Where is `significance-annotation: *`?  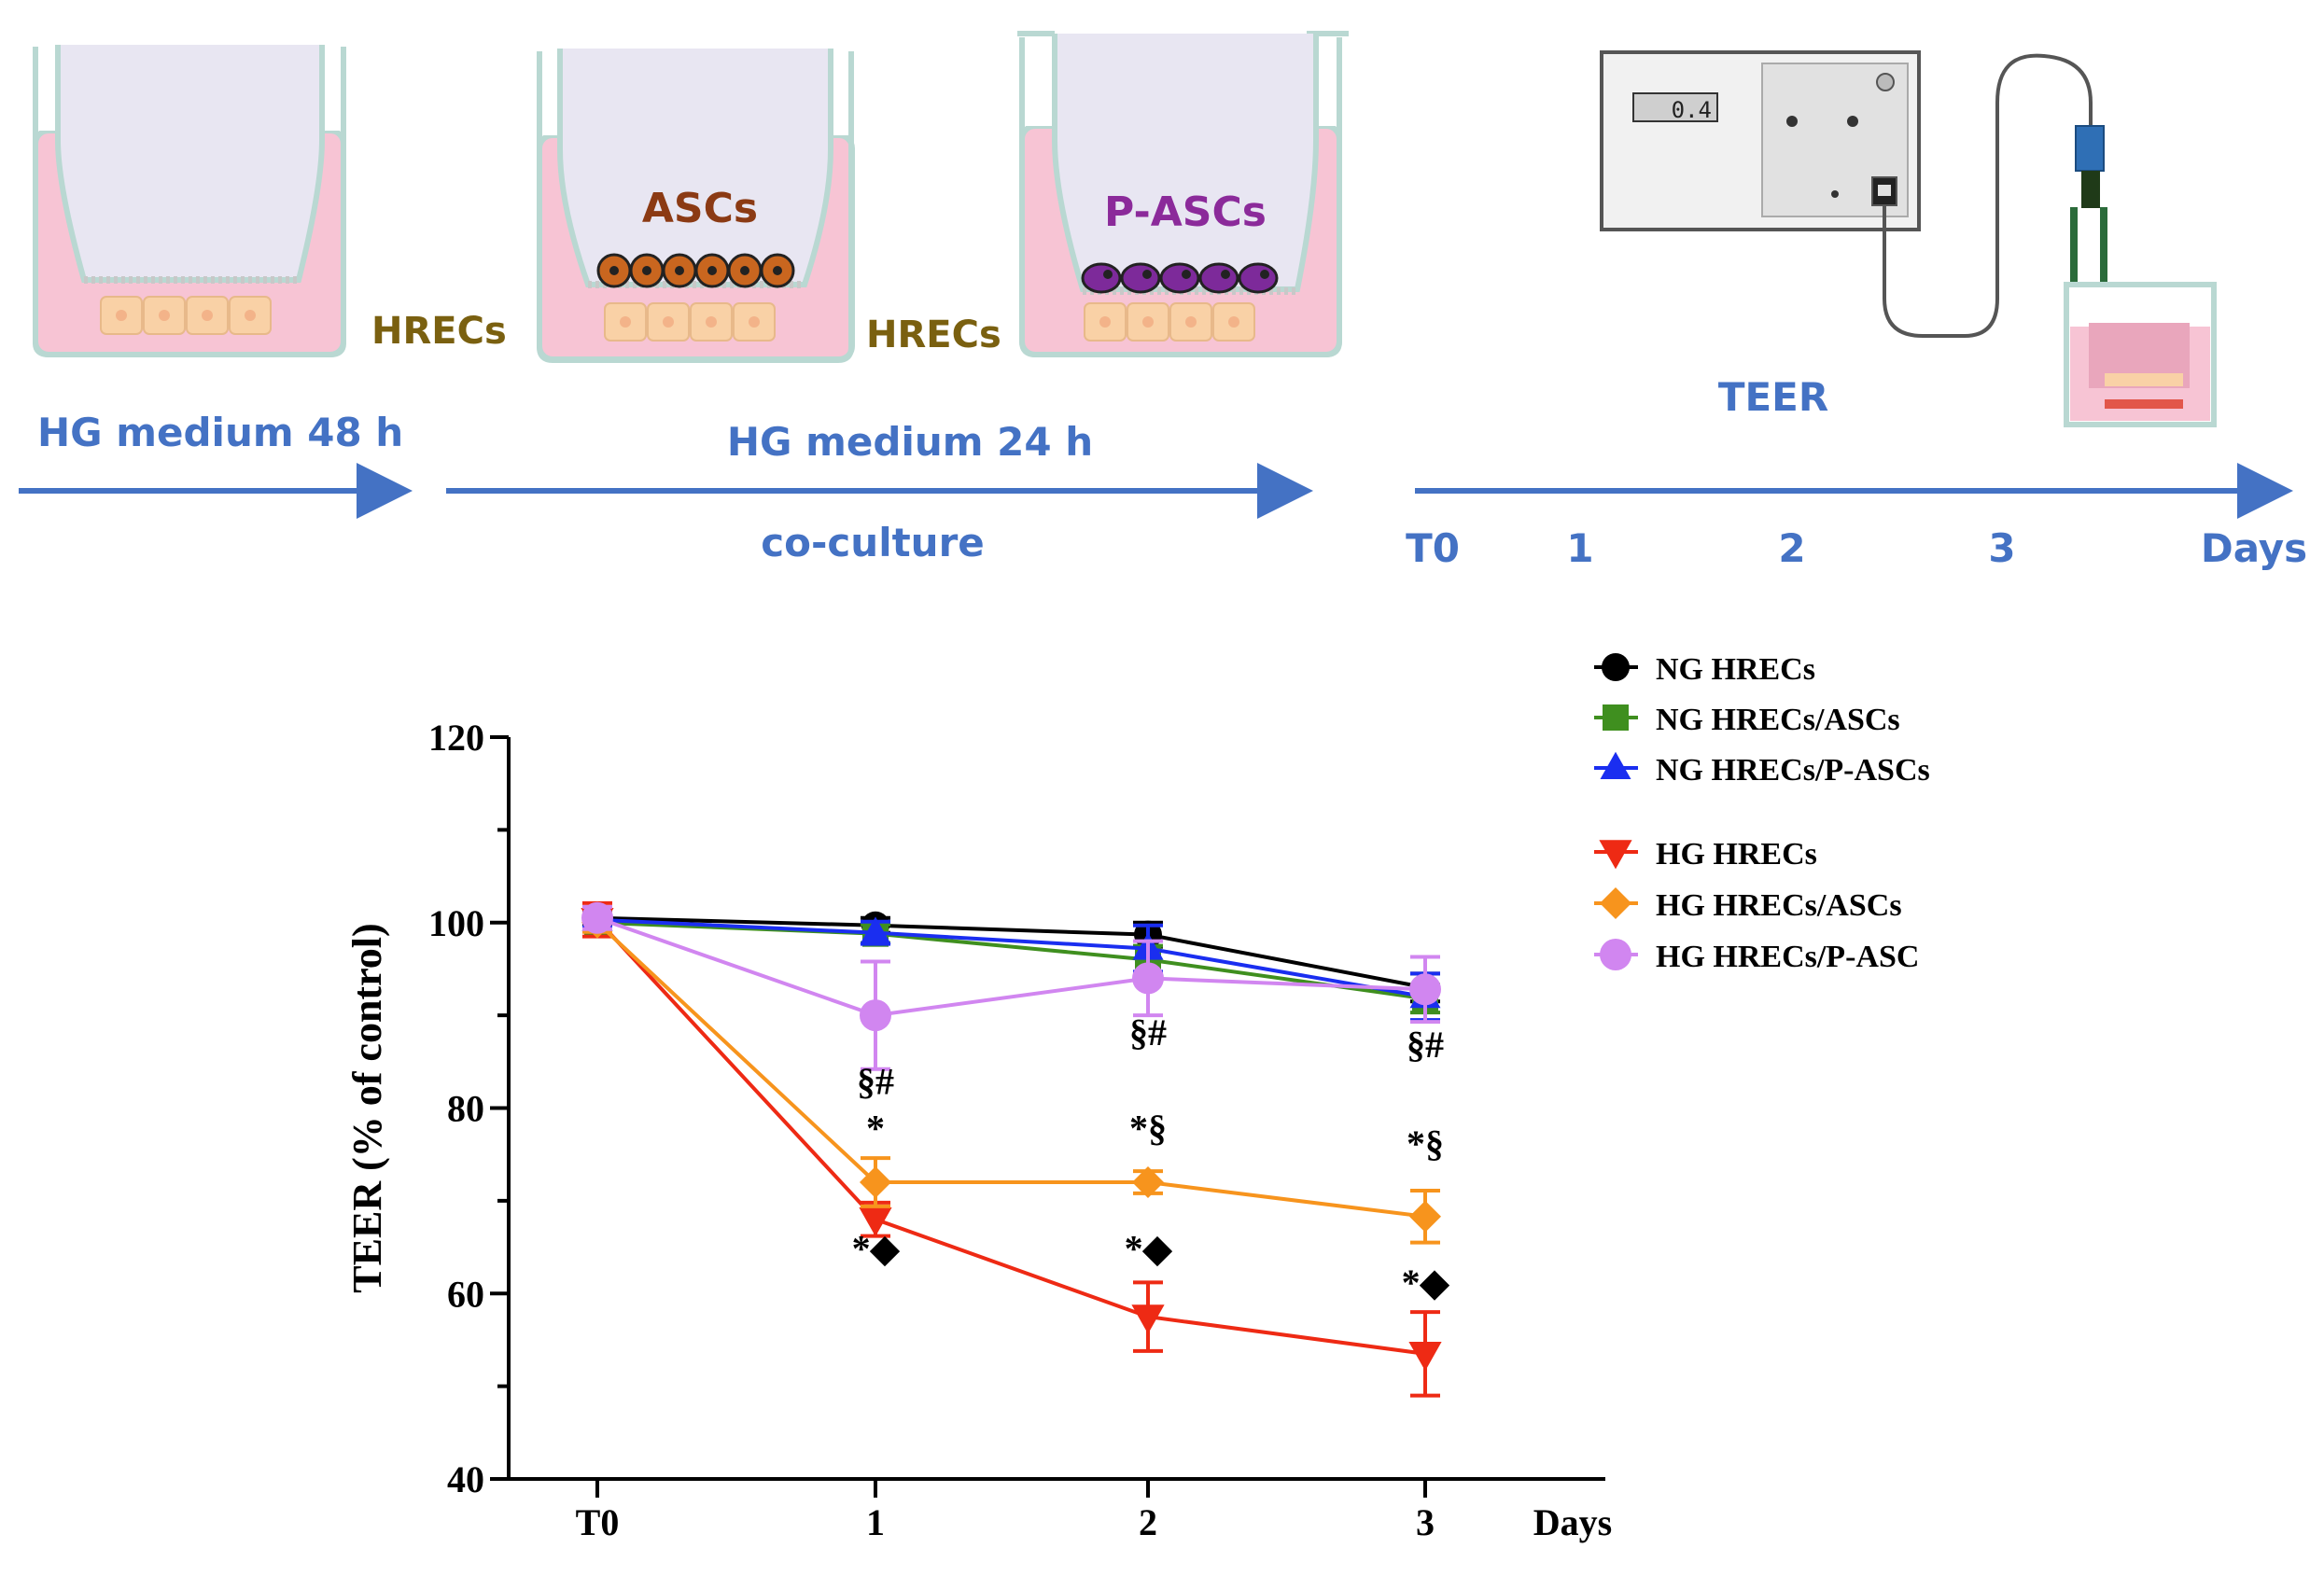
significance-annotation: * is located at coordinates (875, 1128).